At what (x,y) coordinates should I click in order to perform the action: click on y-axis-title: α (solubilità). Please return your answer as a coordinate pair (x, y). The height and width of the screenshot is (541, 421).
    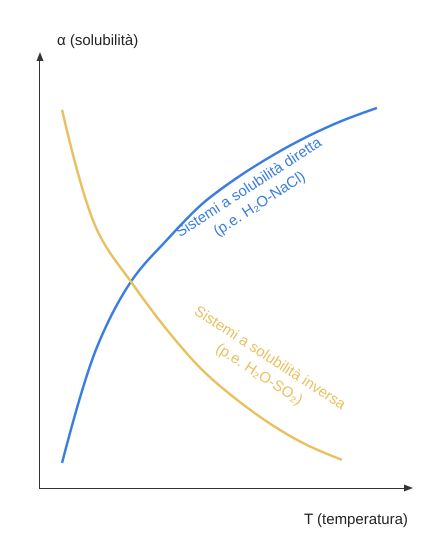
    Looking at the image, I should click on (97, 40).